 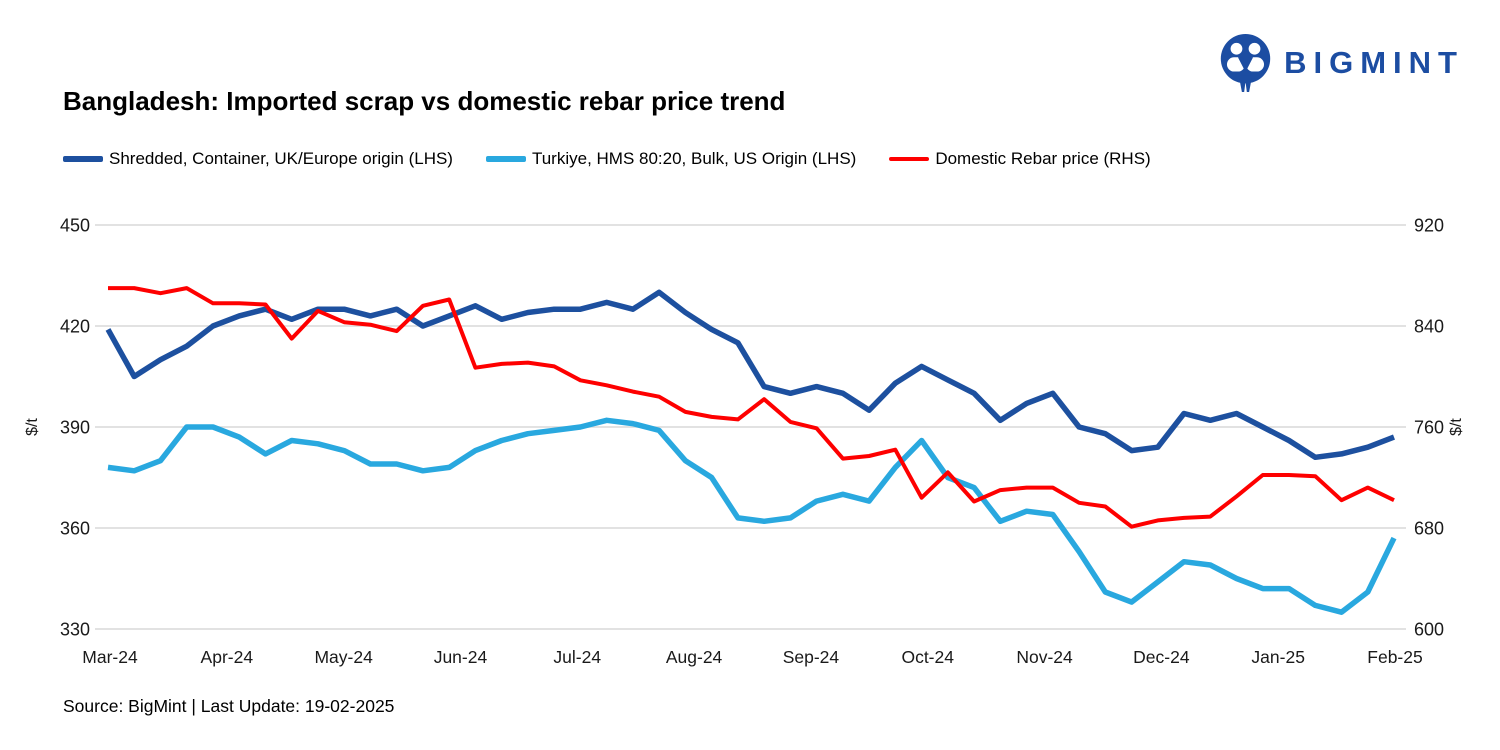 What do you see at coordinates (1161, 657) in the screenshot?
I see `x-axis-label: Dec-24` at bounding box center [1161, 657].